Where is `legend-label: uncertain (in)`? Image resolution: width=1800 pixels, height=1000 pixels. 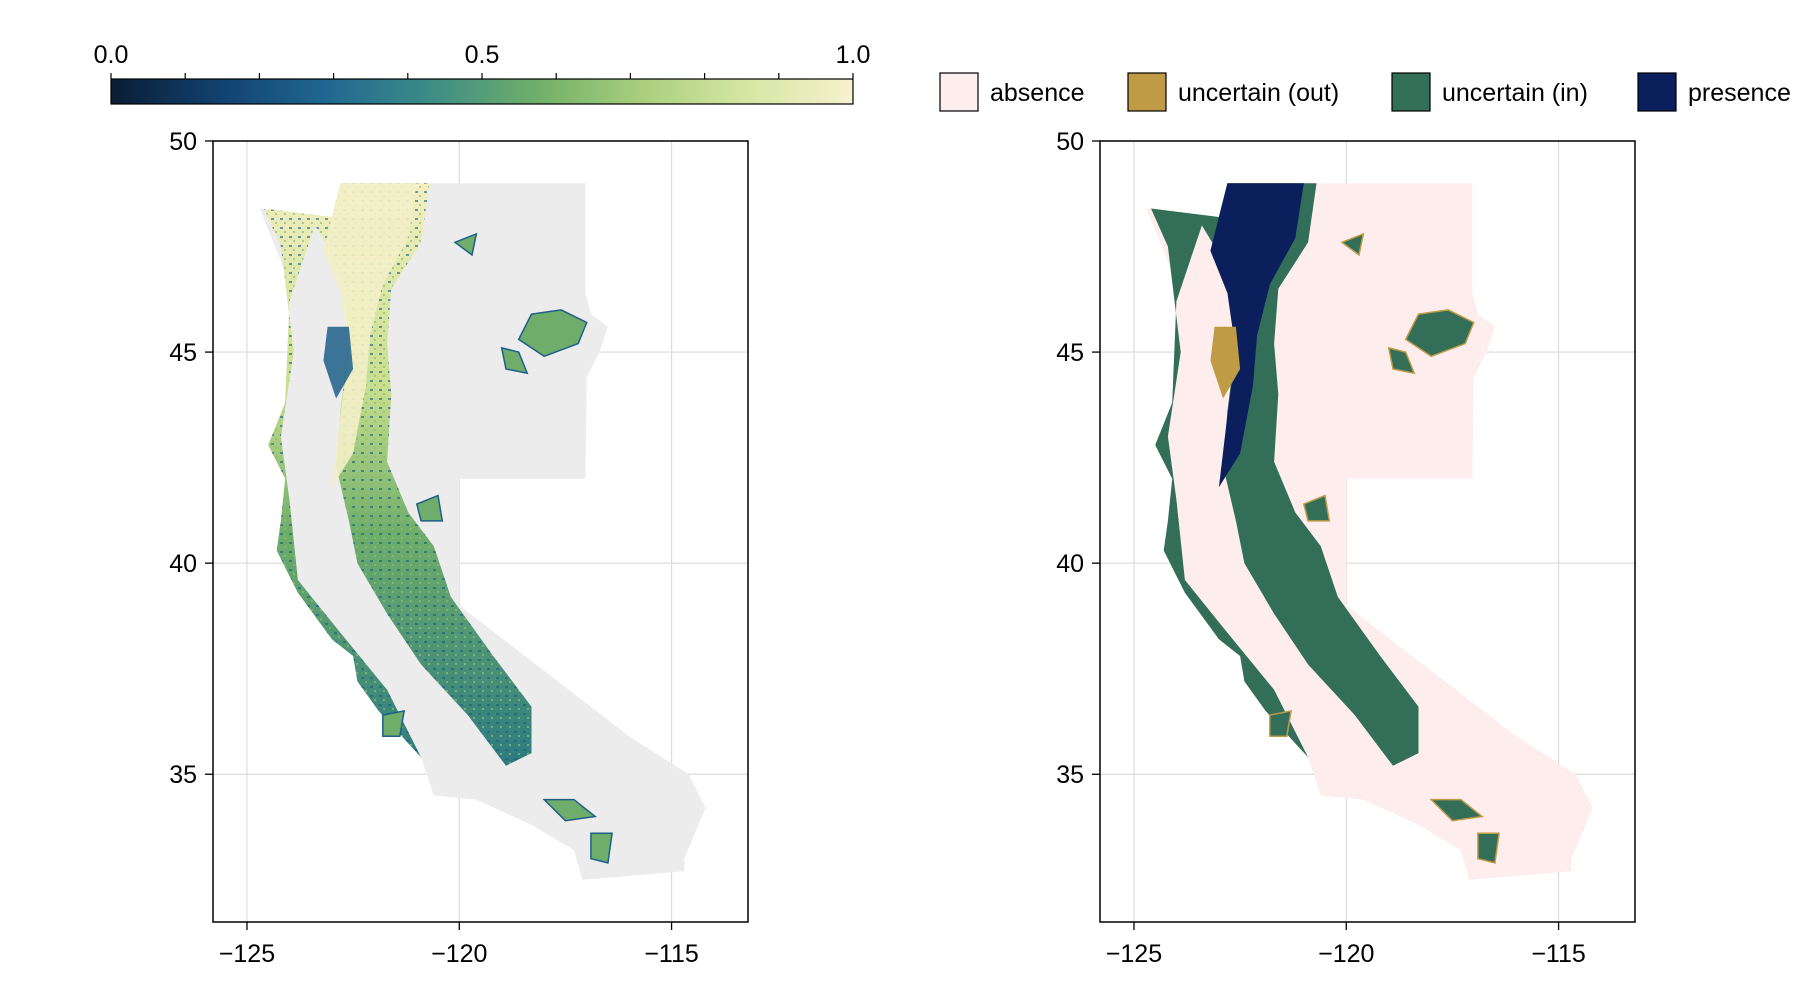 legend-label: uncertain (in) is located at coordinates (1515, 93).